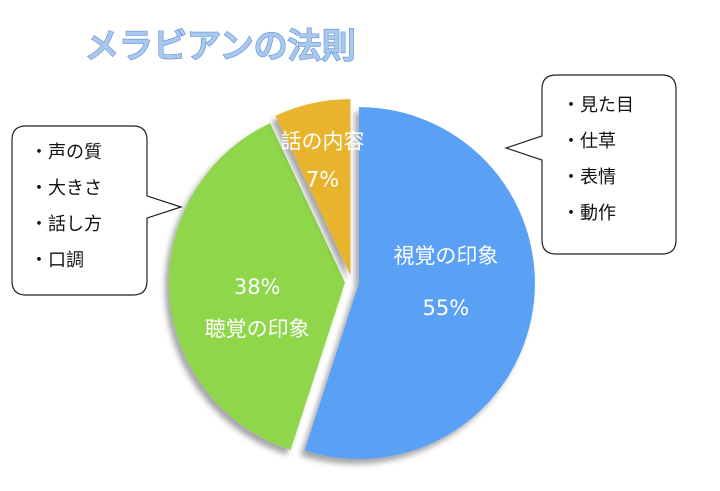 Image resolution: width=720 pixels, height=491 pixels. What do you see at coordinates (445, 308) in the screenshot?
I see `value-label: 55%` at bounding box center [445, 308].